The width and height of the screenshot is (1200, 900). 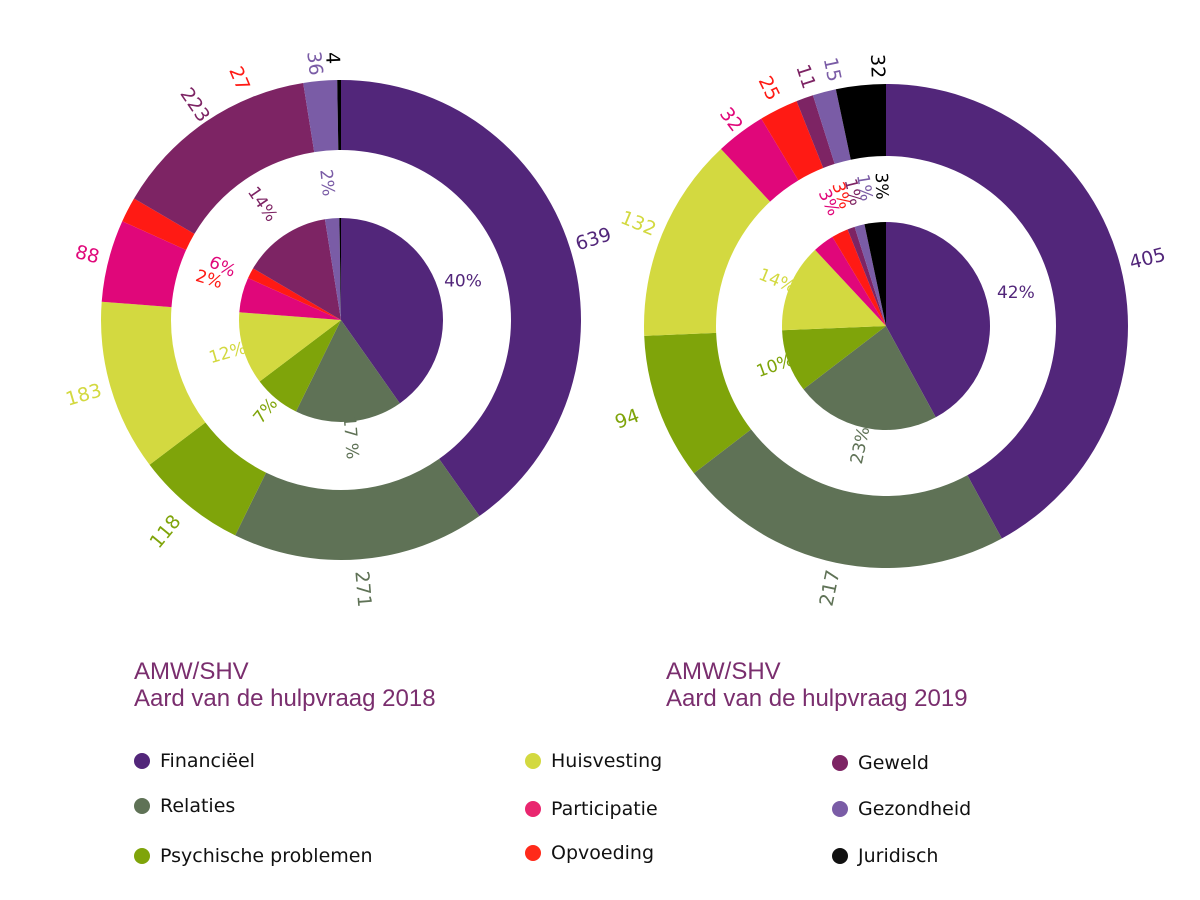 I want to click on pie-slice-participatie-2019, so click(x=850, y=281).